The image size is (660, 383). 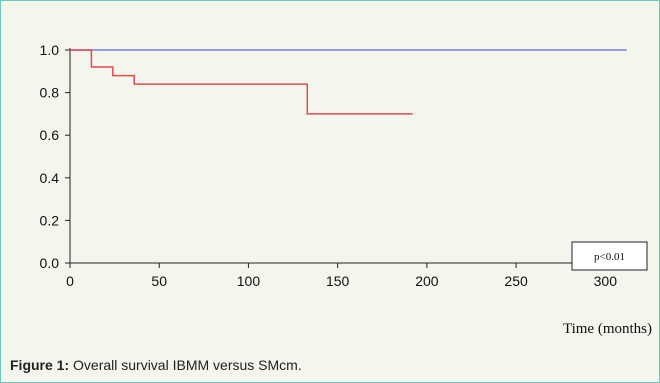 What do you see at coordinates (50, 135) in the screenshot?
I see `y-tick-label: 0.6` at bounding box center [50, 135].